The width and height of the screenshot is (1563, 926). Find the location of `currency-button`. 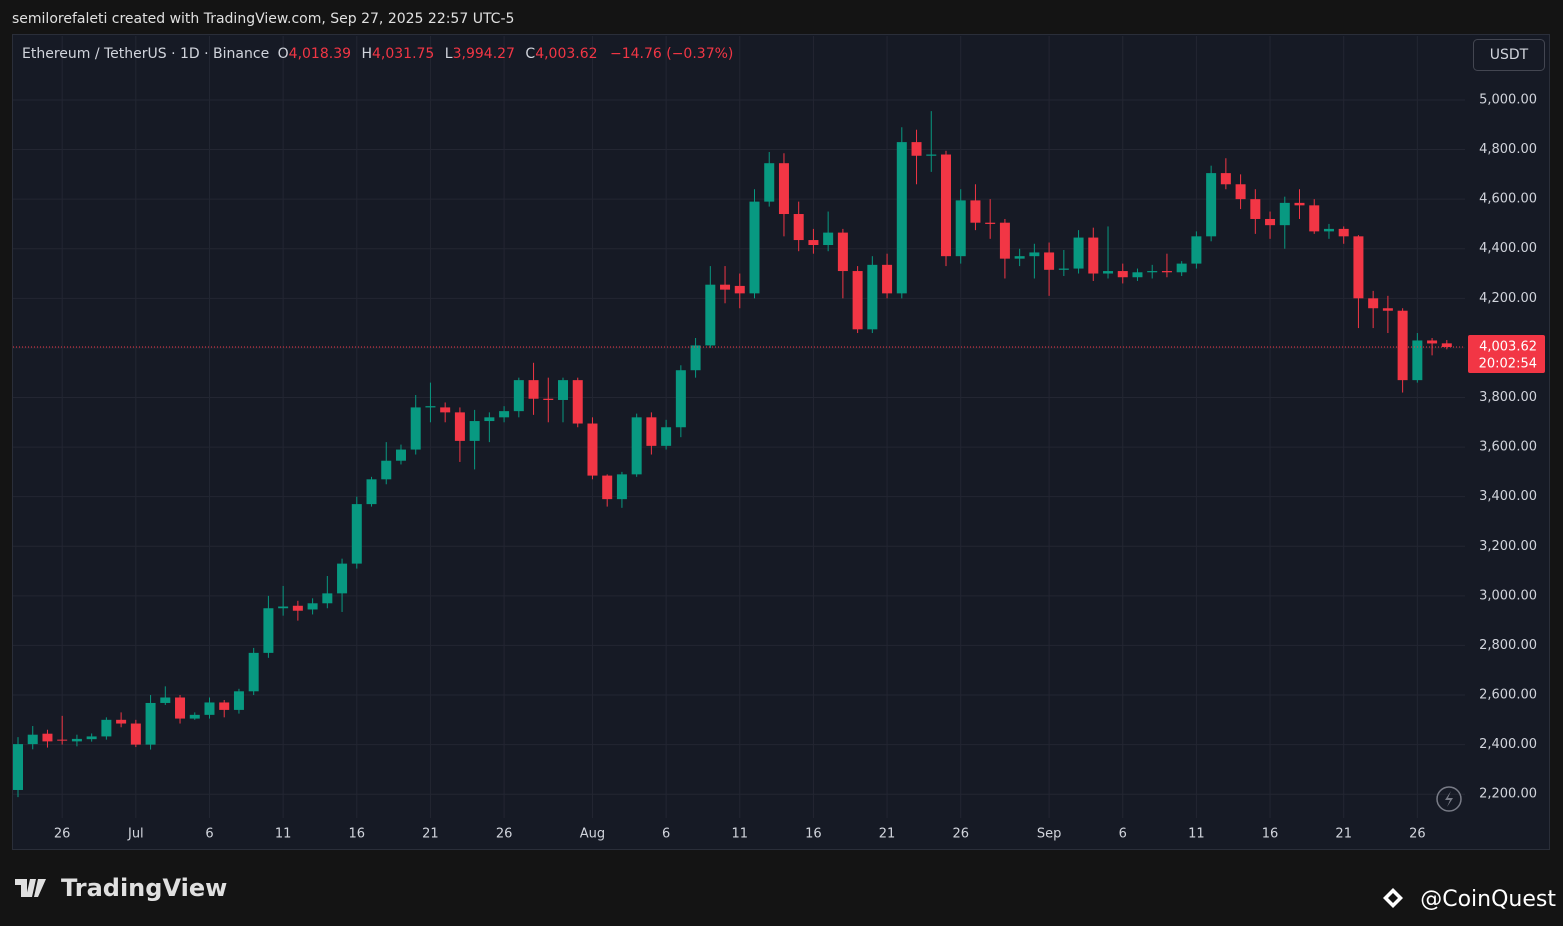

currency-button is located at coordinates (1509, 55).